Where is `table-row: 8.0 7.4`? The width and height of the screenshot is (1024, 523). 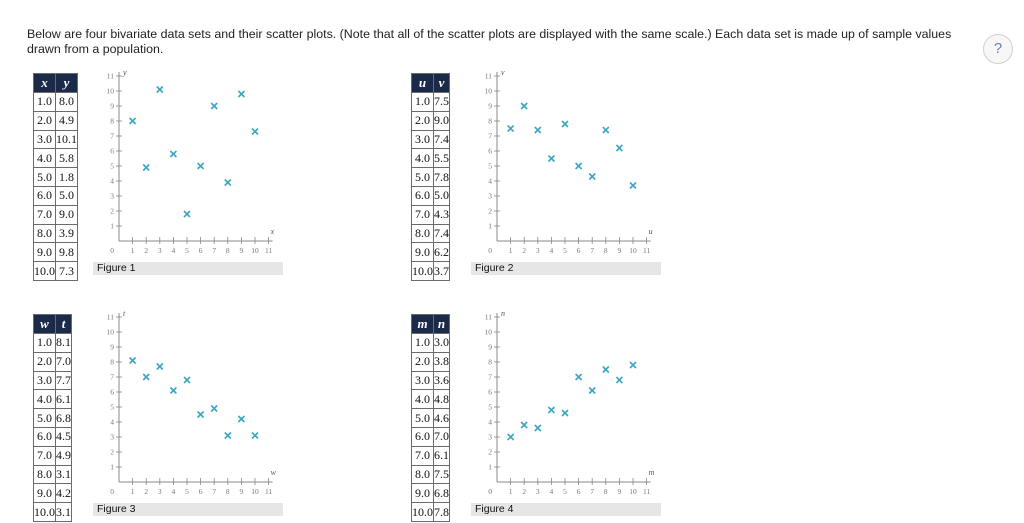
table-row: 8.0 7.4 is located at coordinates (430, 233).